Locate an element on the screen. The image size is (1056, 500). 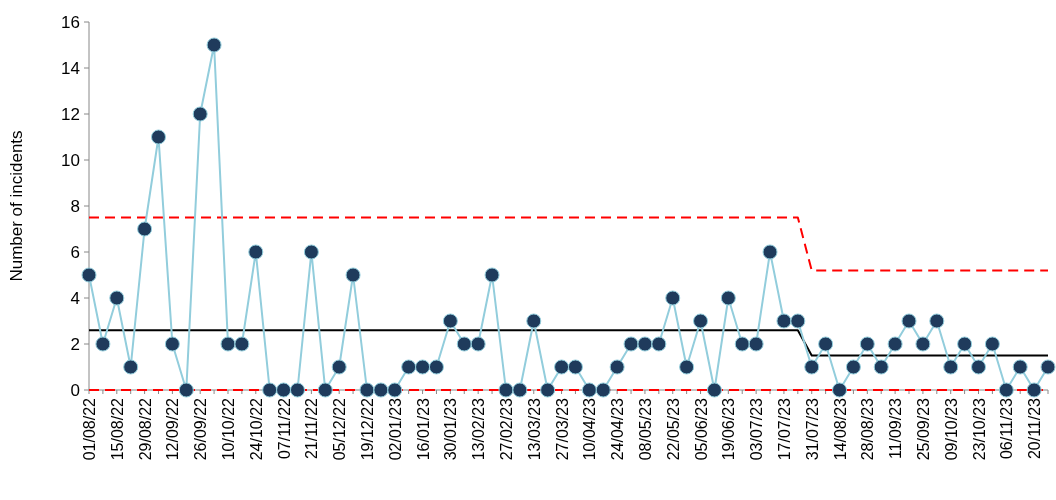
x-tick-label: 13/03/23 is located at coordinates (534, 429).